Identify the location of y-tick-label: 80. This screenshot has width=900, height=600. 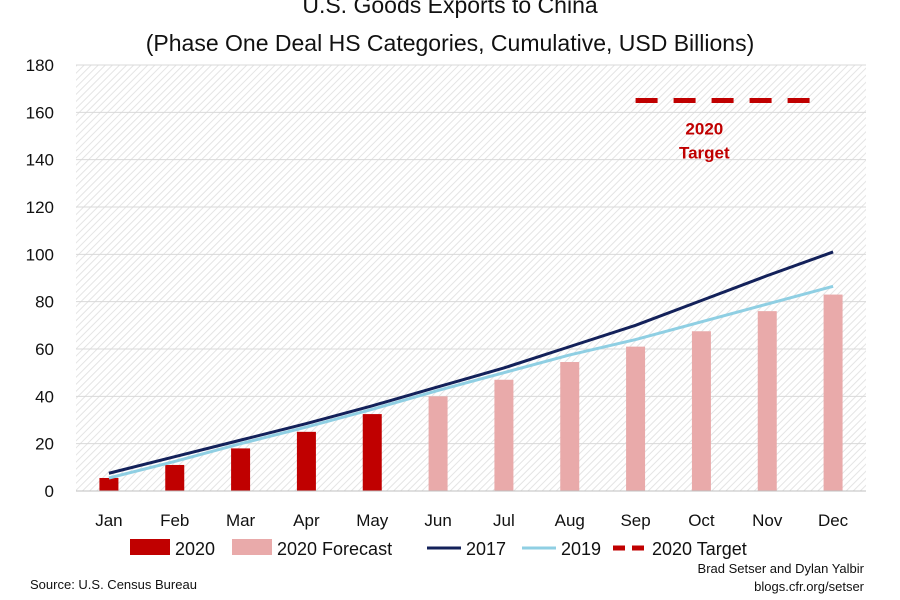
(44, 302).